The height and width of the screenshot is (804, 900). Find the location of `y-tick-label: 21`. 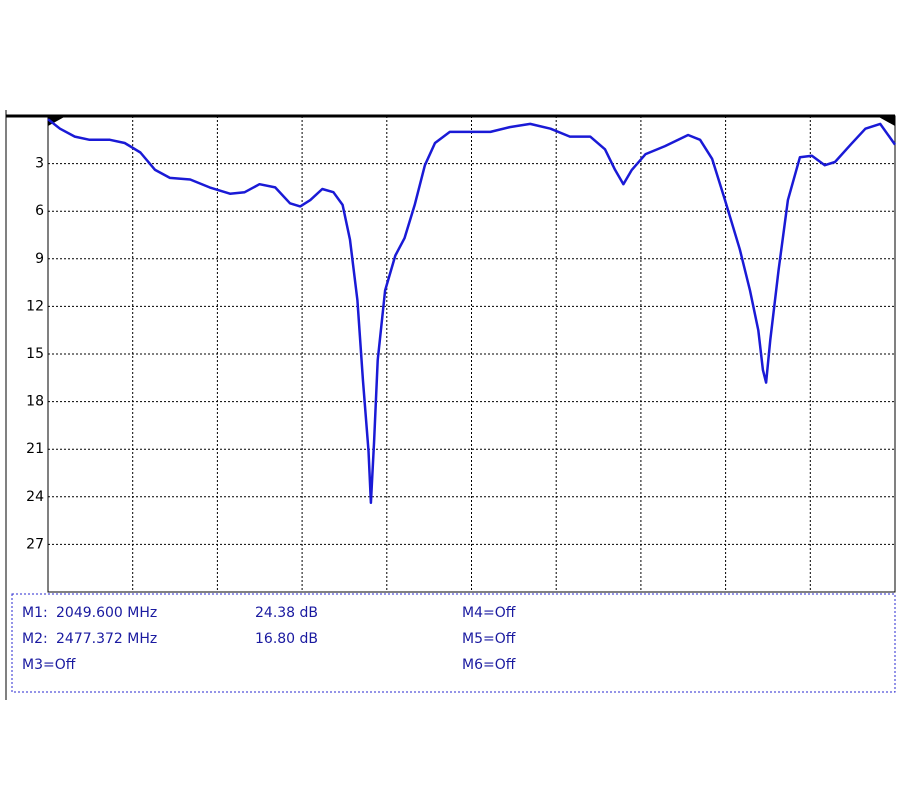

y-tick-label: 21 is located at coordinates (35, 449).